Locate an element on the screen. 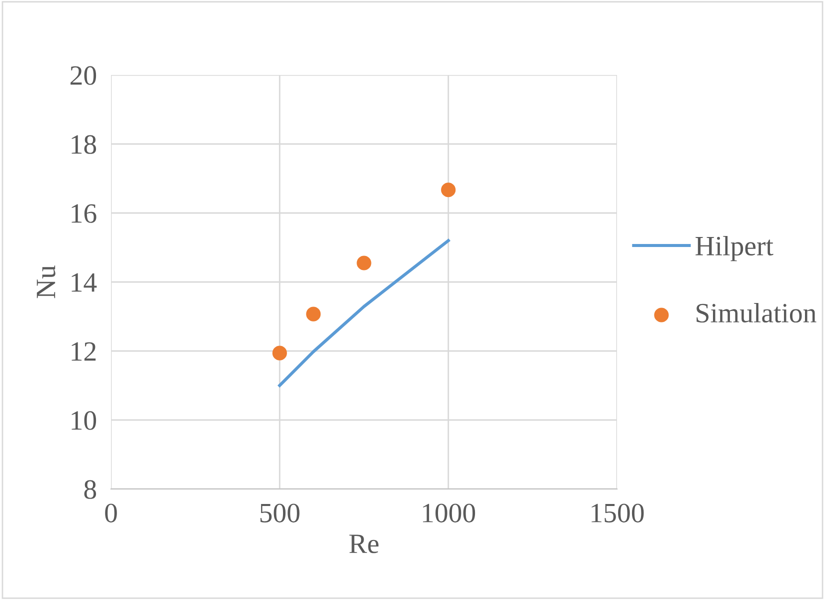  legend-label: Simulation is located at coordinates (756, 313).